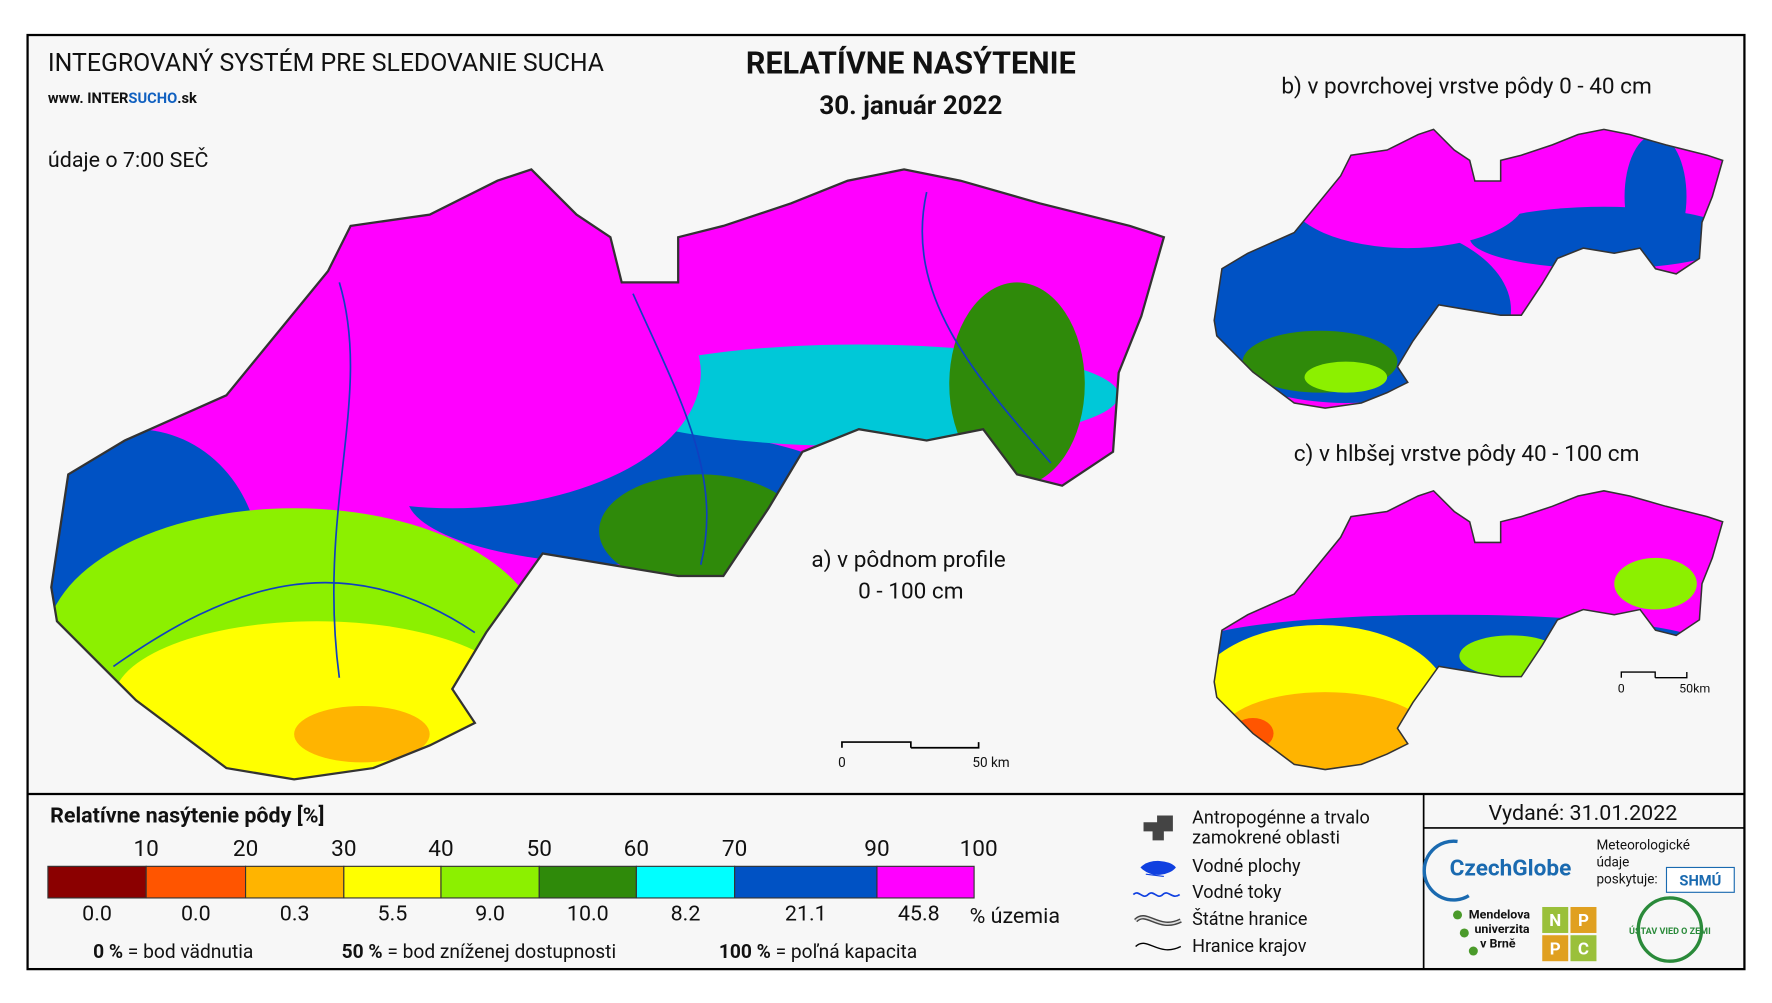 The width and height of the screenshot is (1772, 1003). I want to click on symbol-label: Hranice krajov, so click(1249, 946).